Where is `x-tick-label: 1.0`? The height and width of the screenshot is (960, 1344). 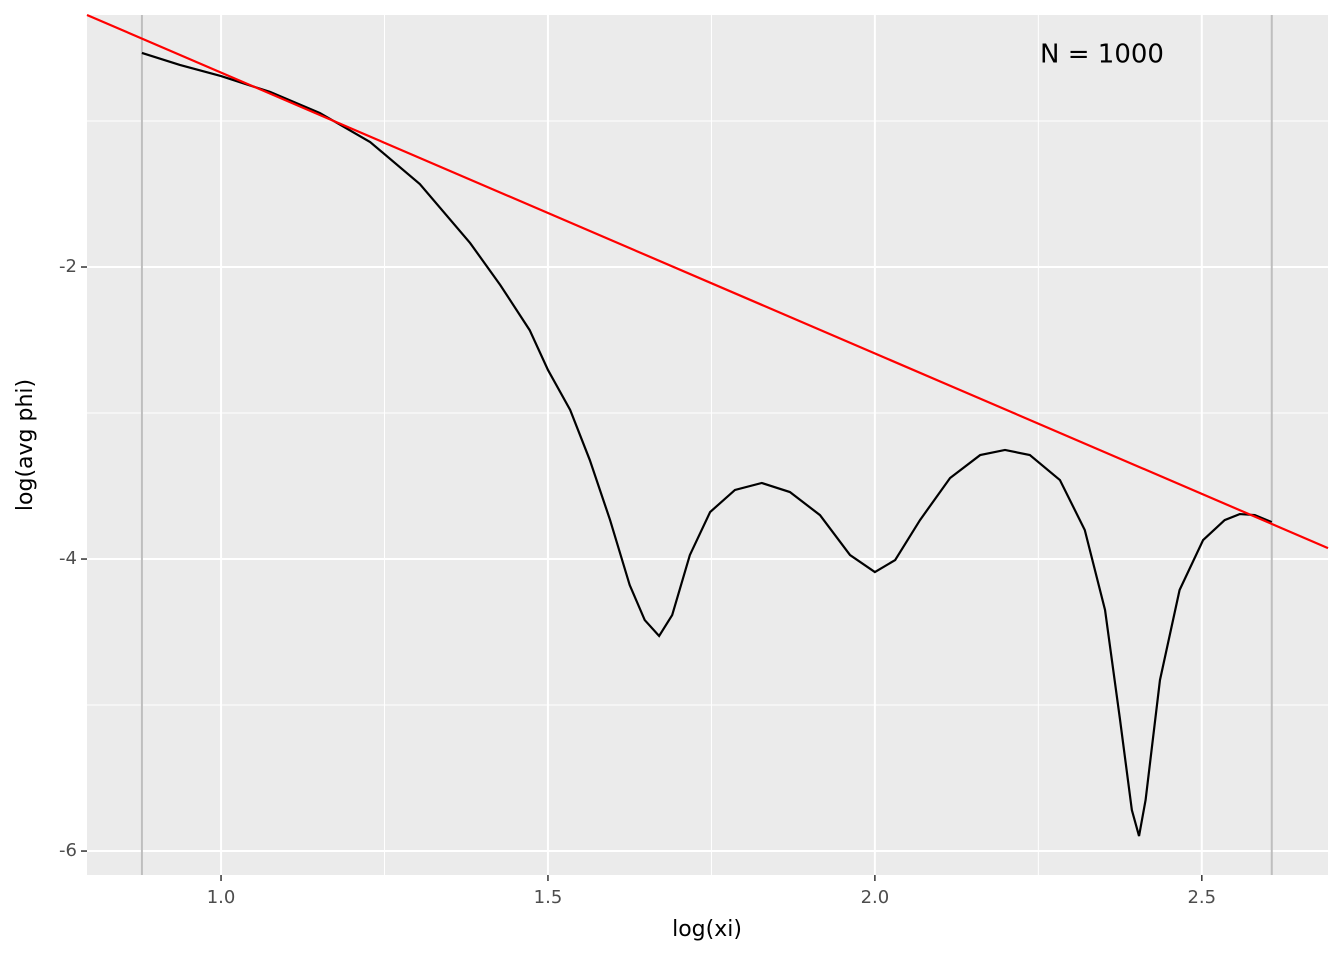 x-tick-label: 1.0 is located at coordinates (221, 897).